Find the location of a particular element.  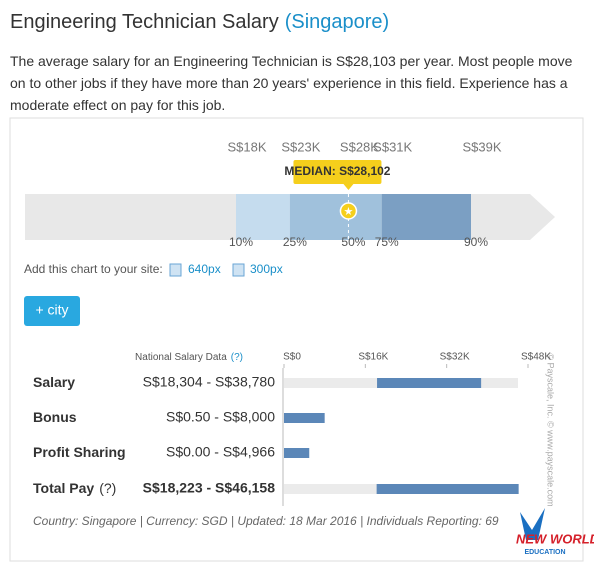

logo-mark is located at coordinates (532, 524).